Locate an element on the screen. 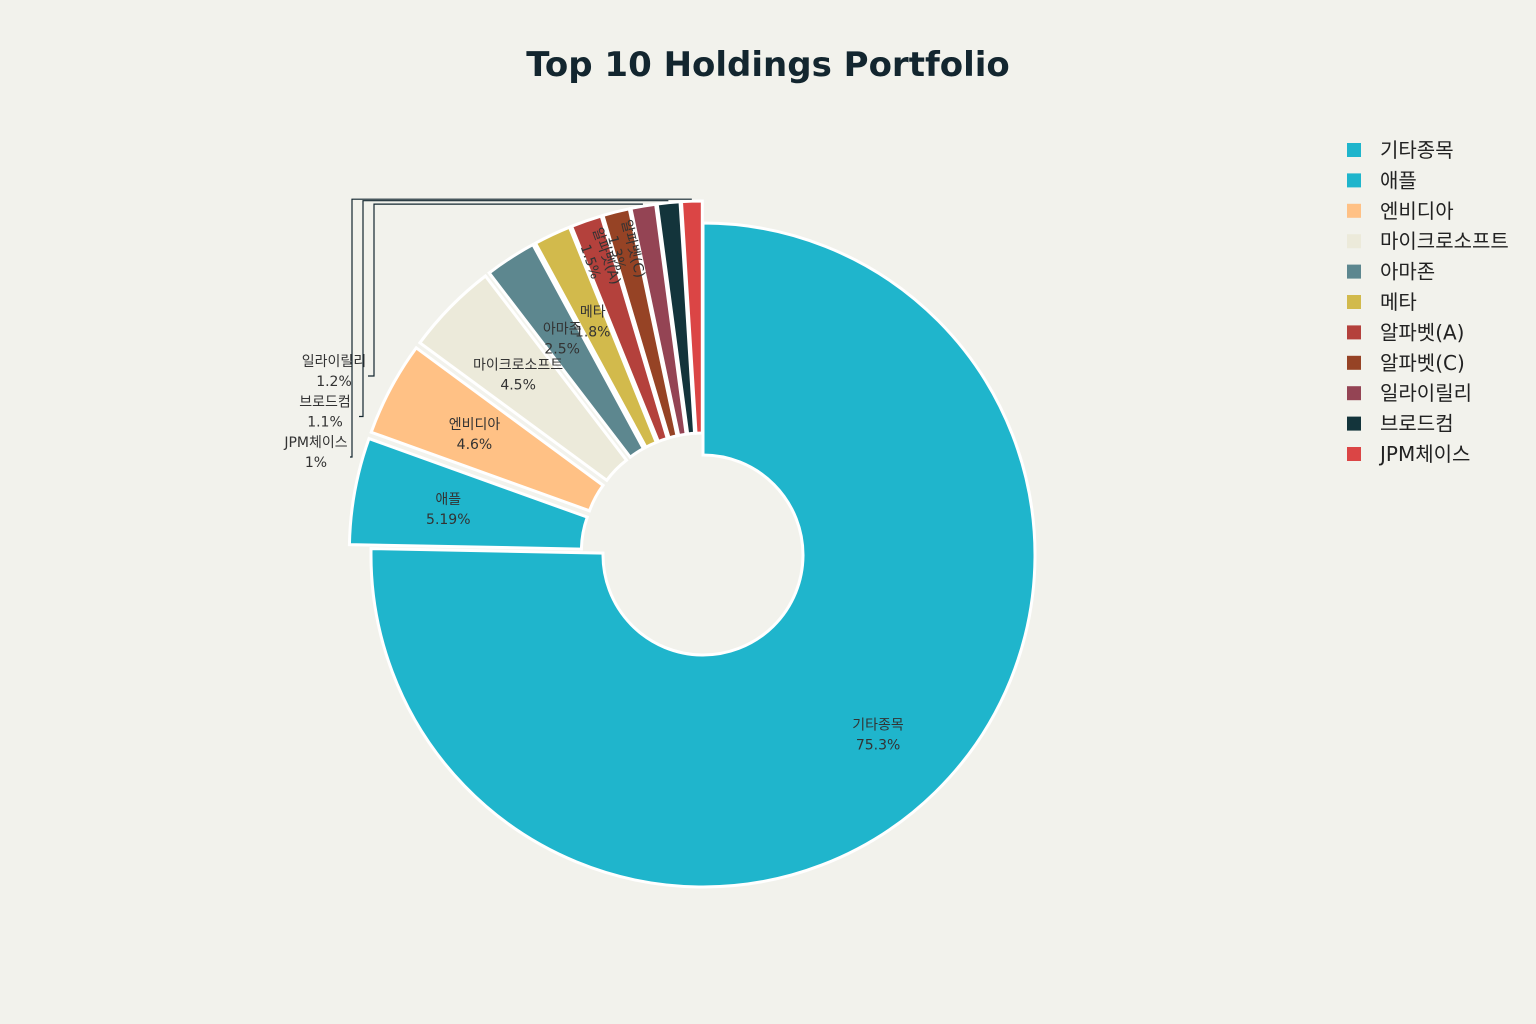 This screenshot has width=1536, height=1024. legend-item-엔비디아: 엔비디아 is located at coordinates (1400, 211).